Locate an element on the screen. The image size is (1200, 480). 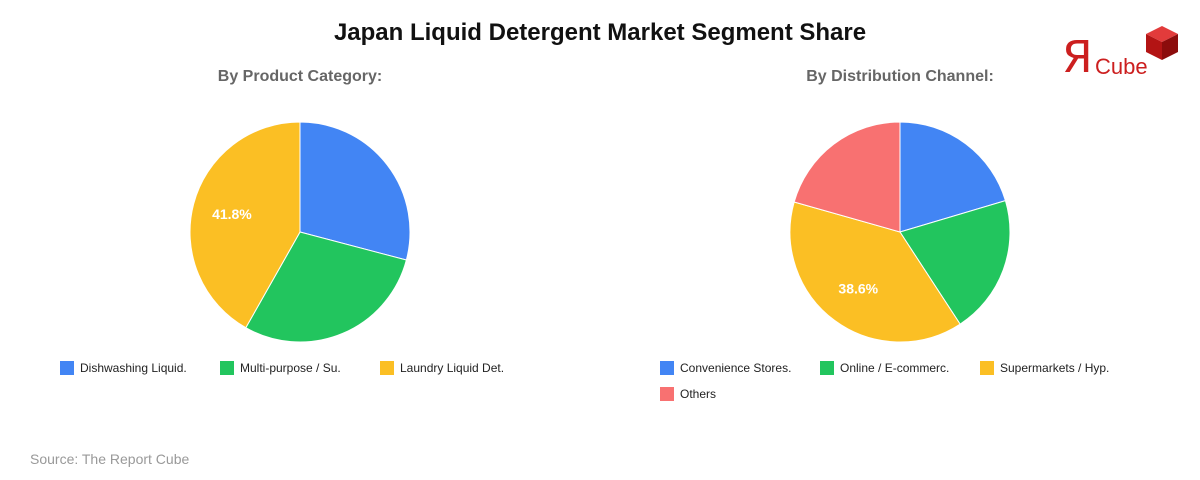
legend-item: Dishwashing Liquid. is located at coordinates (123, 368).